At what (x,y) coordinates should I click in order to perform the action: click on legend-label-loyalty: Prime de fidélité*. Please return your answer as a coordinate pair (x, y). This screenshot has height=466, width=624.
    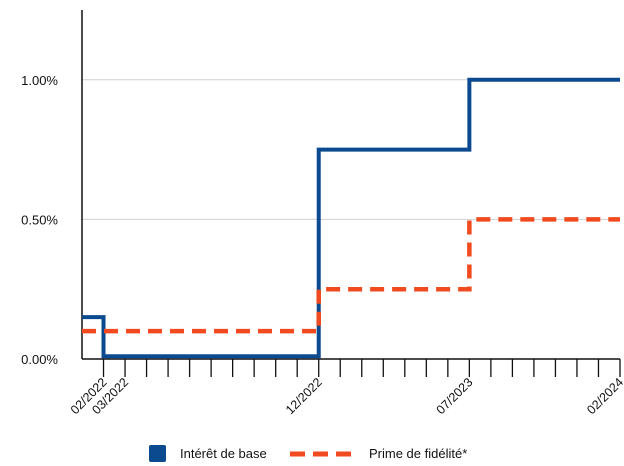
    Looking at the image, I should click on (418, 453).